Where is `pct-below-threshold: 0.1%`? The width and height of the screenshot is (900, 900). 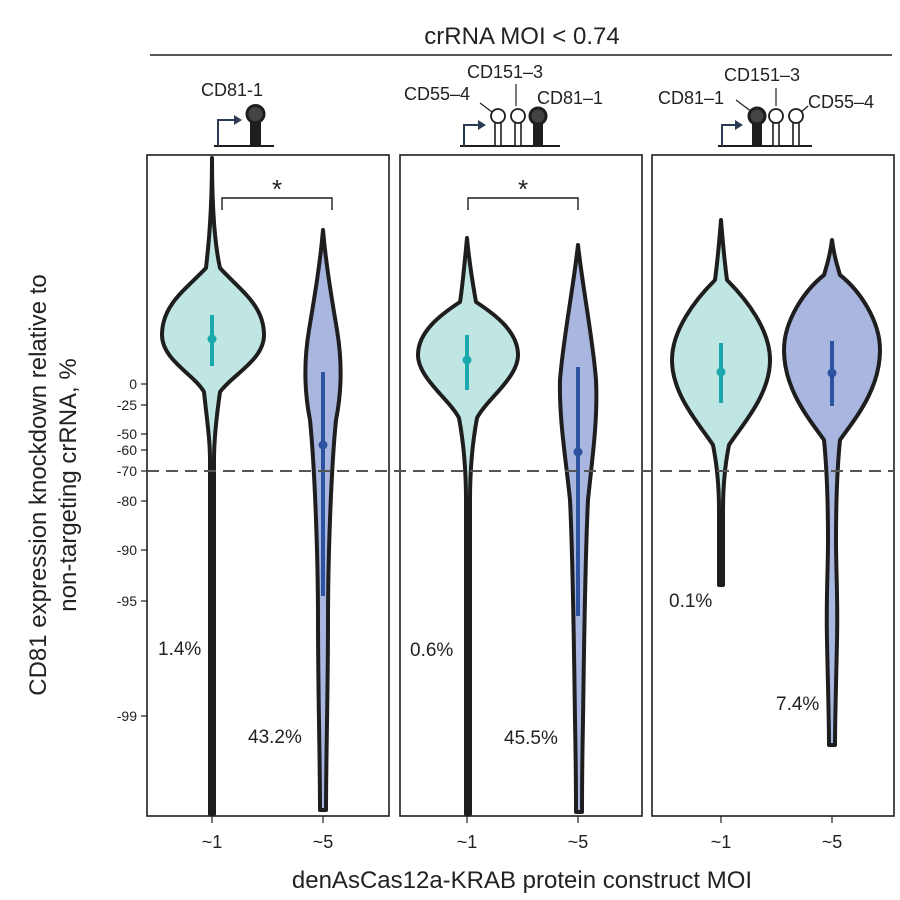 pct-below-threshold: 0.1% is located at coordinates (690, 601).